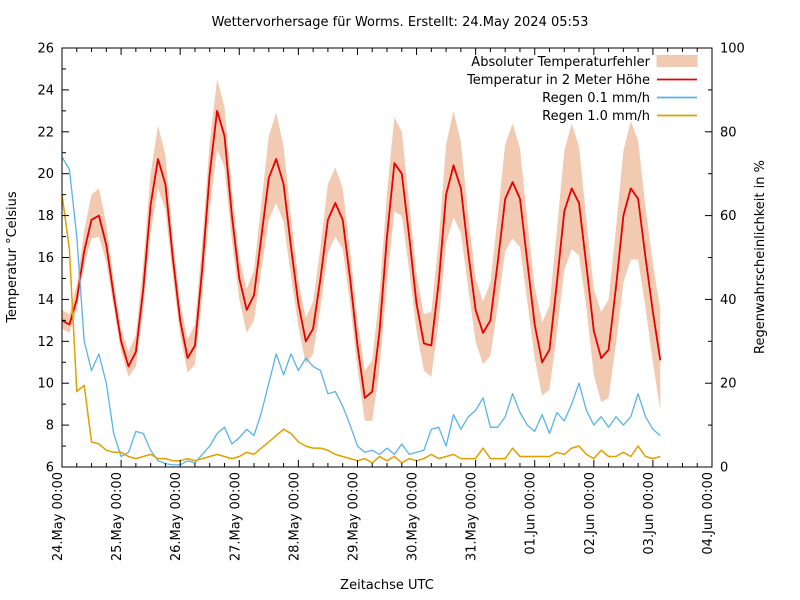 The image size is (800, 600). Describe the element at coordinates (58, 516) in the screenshot. I see `x-tick-label: 24.May 00:00` at that location.